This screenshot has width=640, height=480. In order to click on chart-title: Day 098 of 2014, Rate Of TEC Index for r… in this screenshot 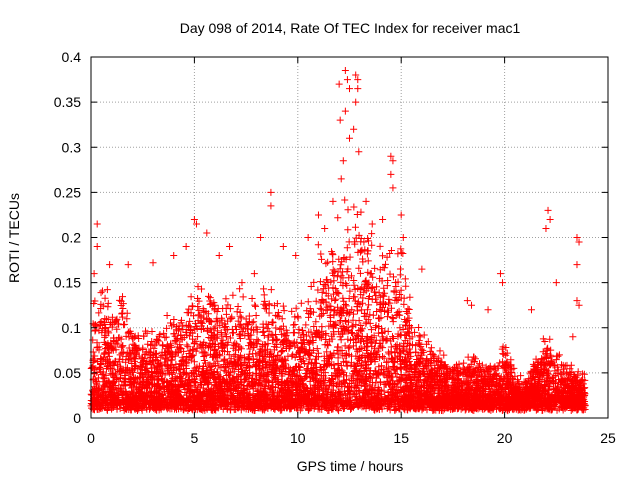, I will do `click(350, 28)`.